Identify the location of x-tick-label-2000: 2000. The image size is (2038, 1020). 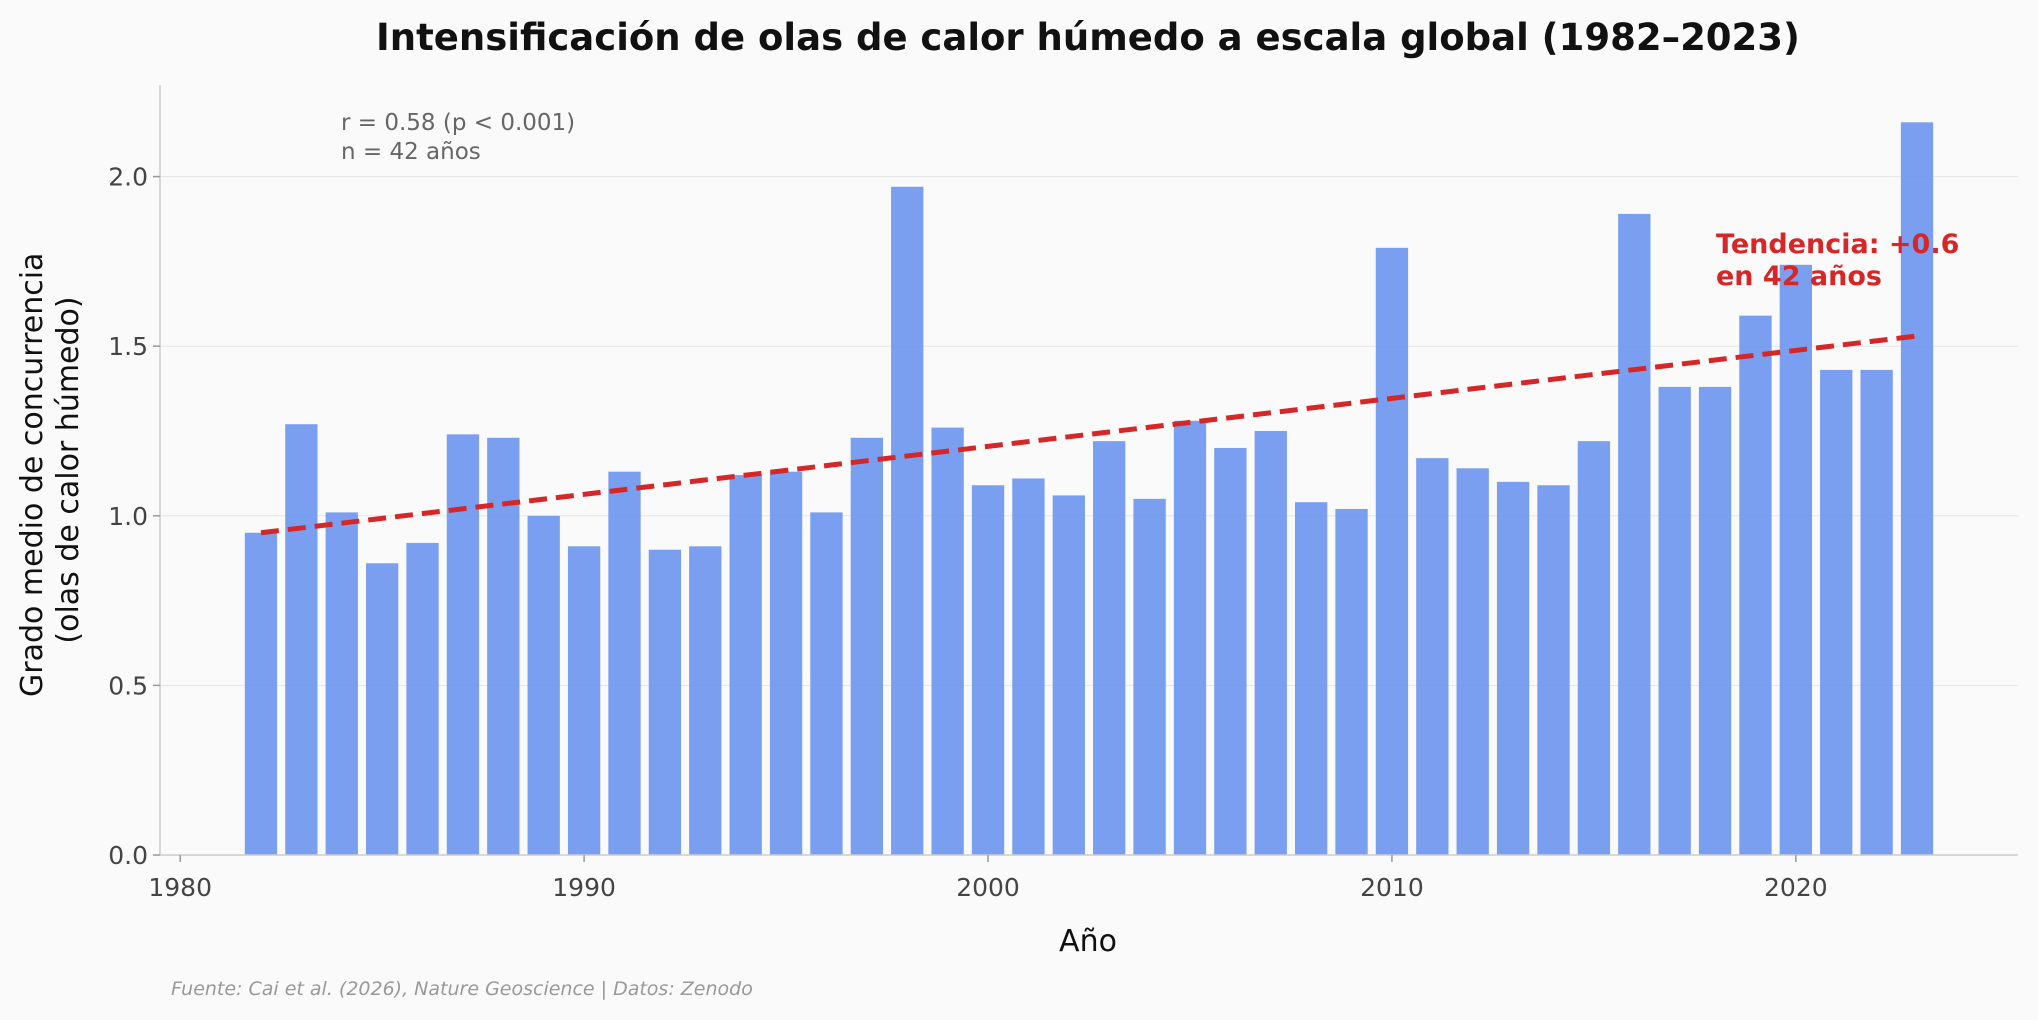
(988, 887).